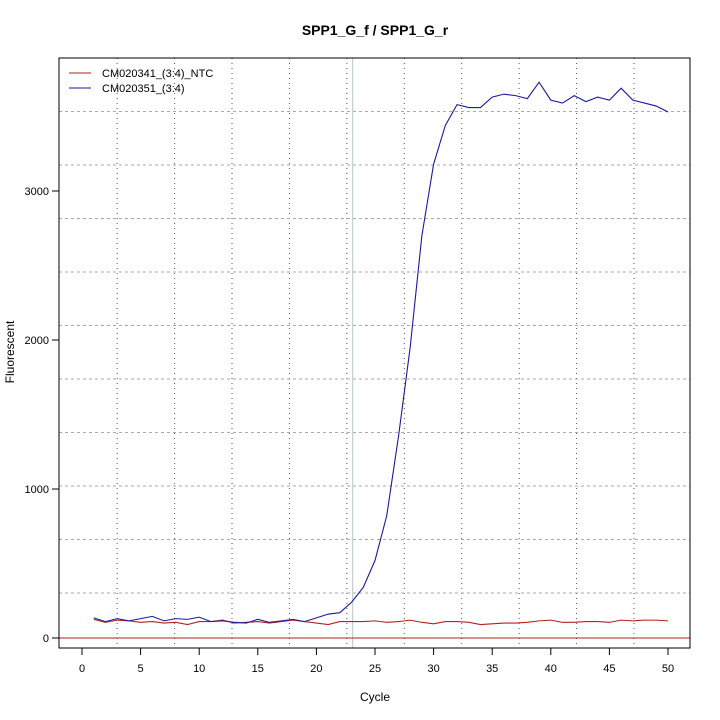 The height and width of the screenshot is (720, 720). I want to click on y-tick-label: 1000, so click(37, 490).